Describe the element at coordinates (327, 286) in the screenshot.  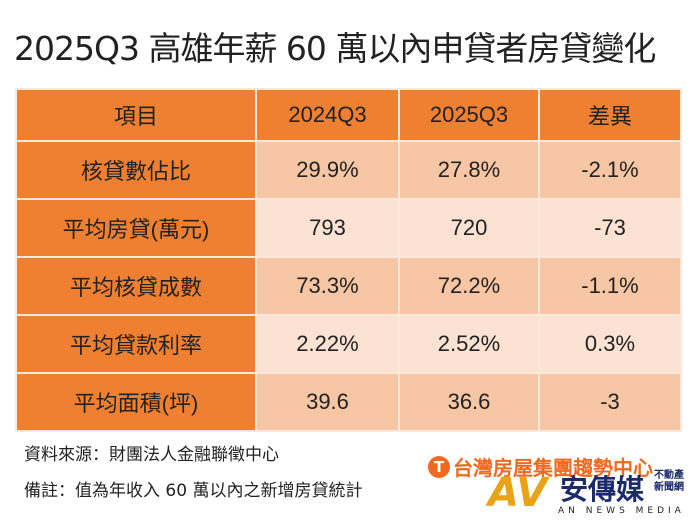
I see `table-cell: 73.3%` at that location.